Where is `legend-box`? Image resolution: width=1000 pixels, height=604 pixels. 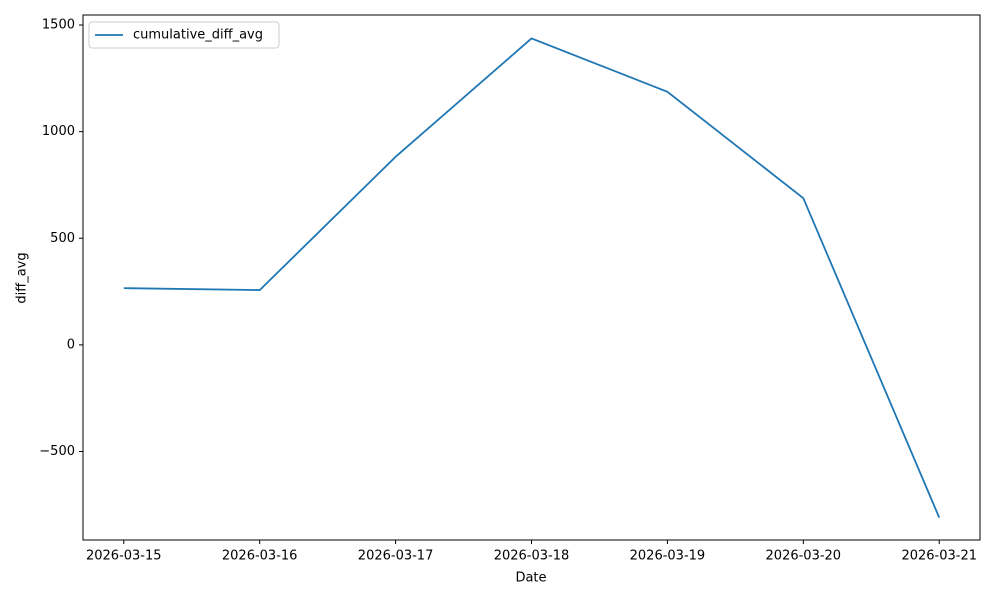 legend-box is located at coordinates (184, 35).